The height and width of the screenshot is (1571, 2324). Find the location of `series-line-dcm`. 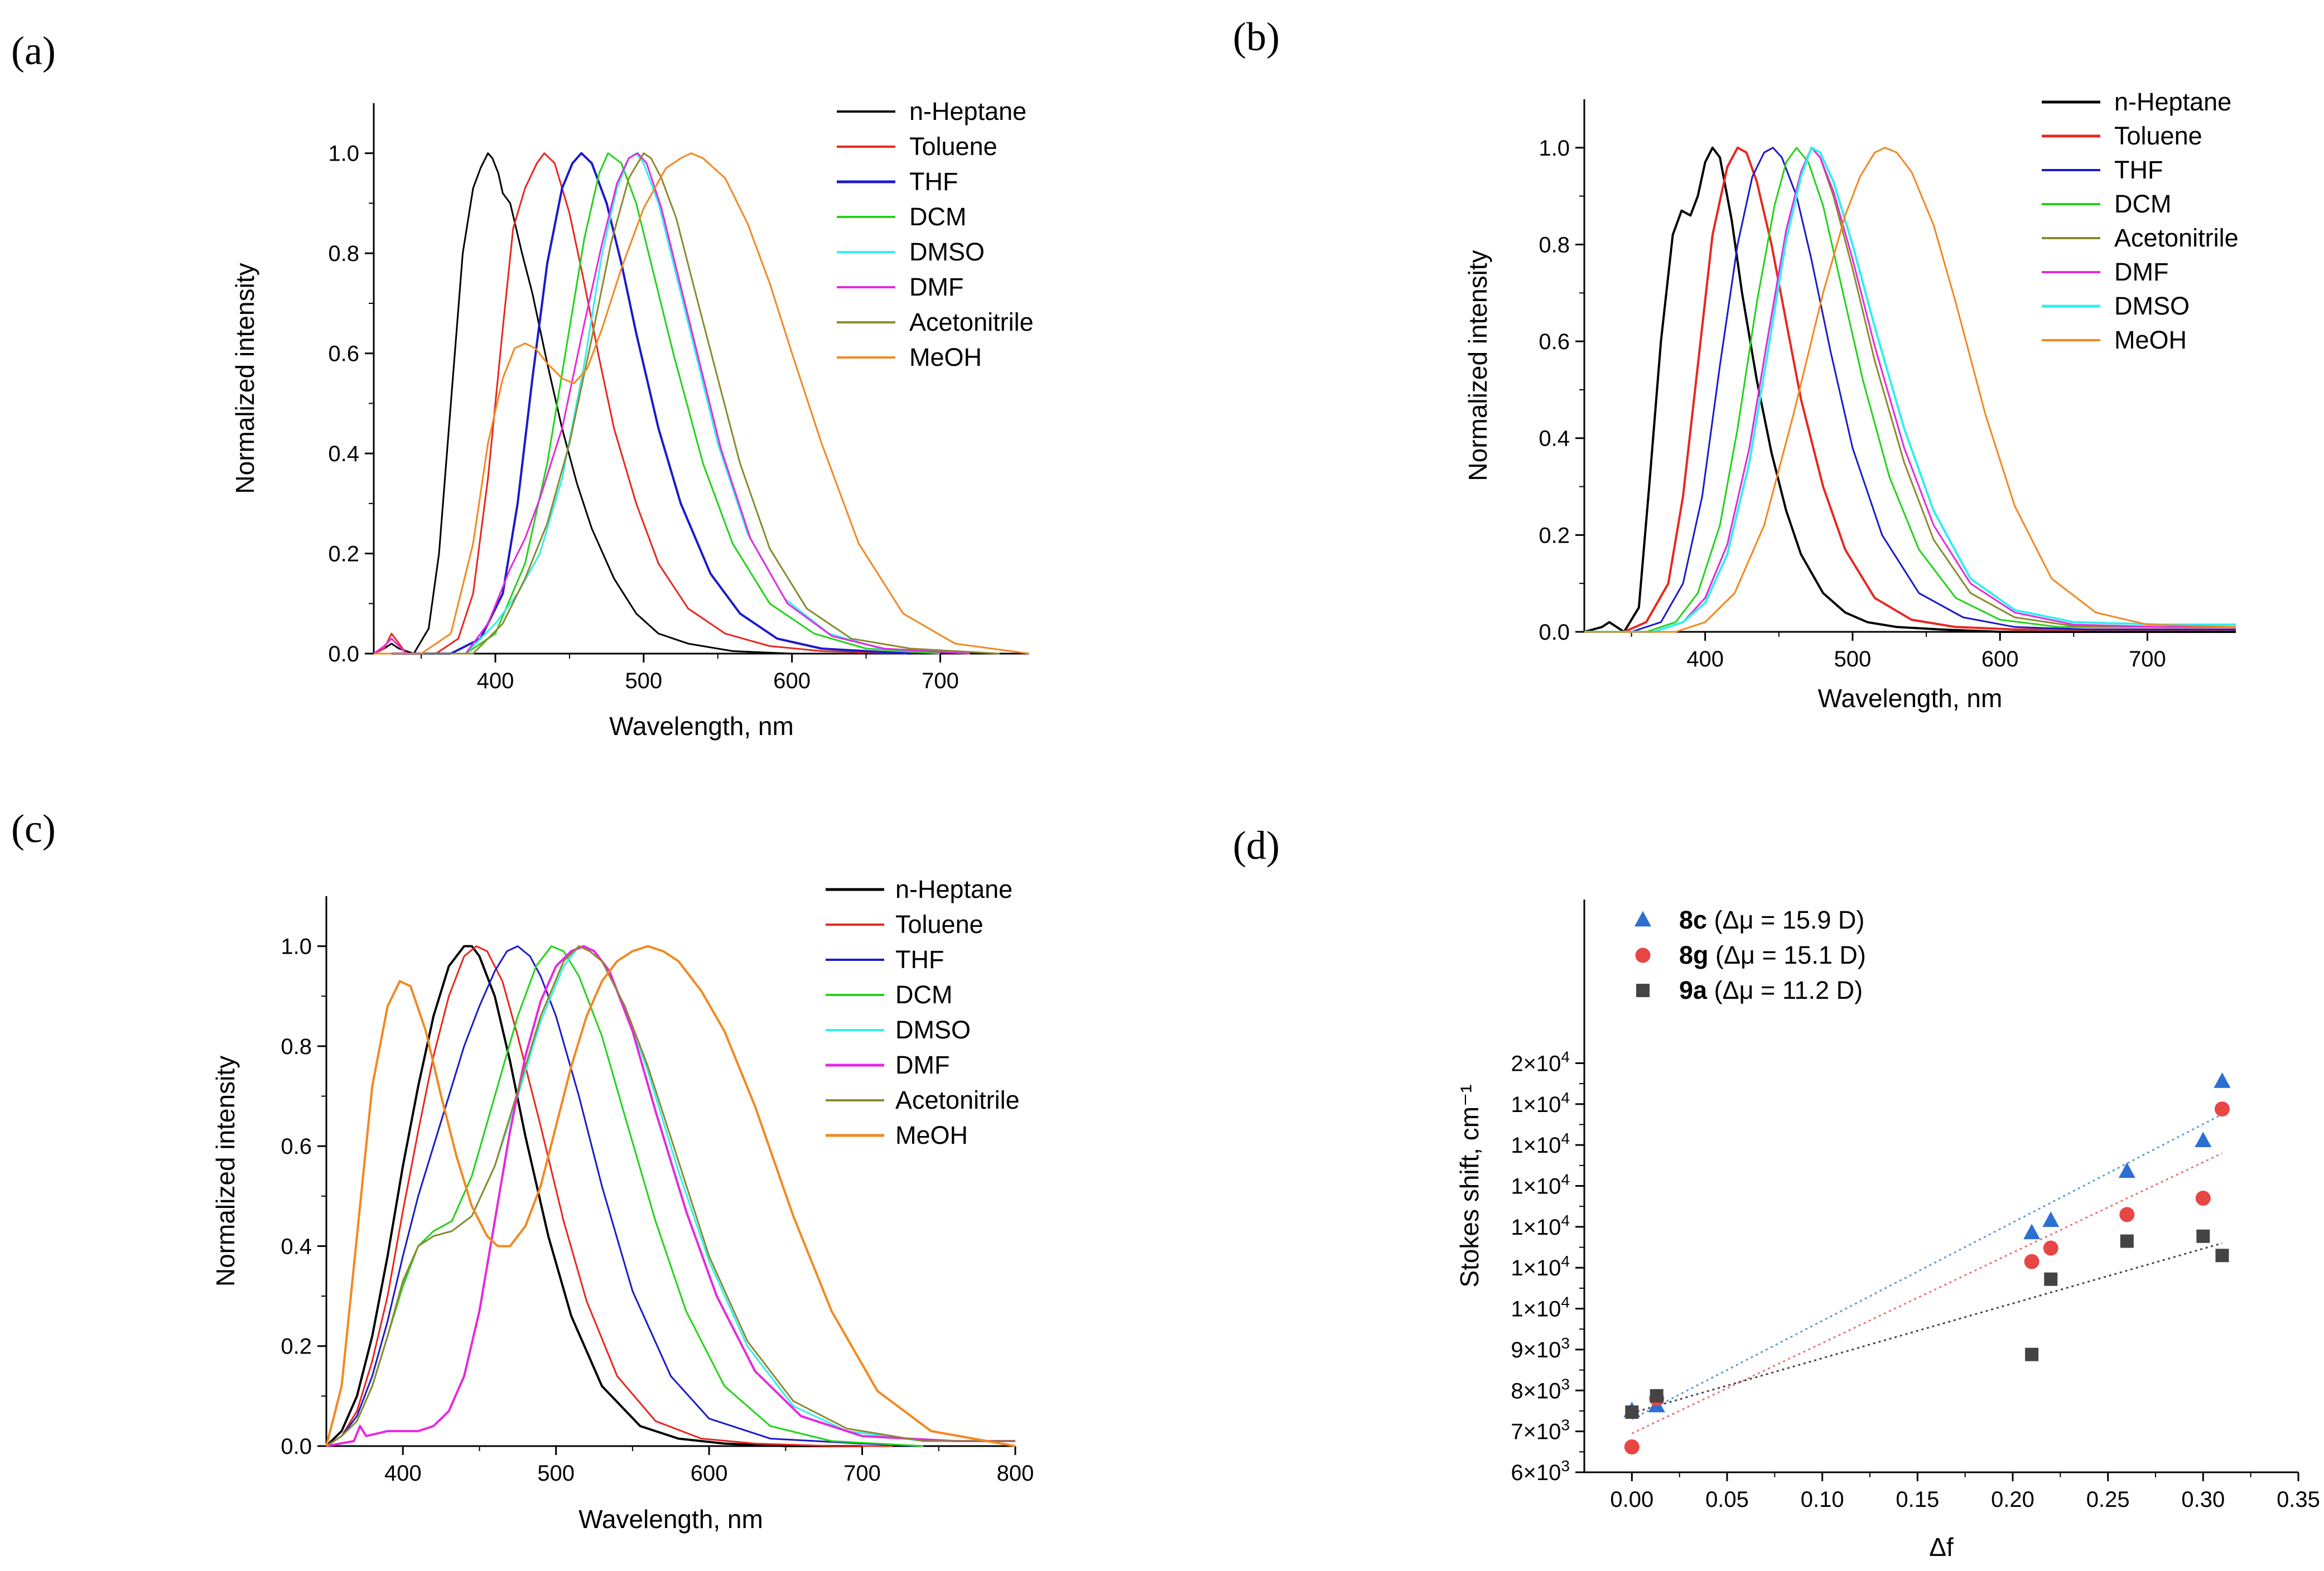

series-line-dcm is located at coordinates (1910, 390).